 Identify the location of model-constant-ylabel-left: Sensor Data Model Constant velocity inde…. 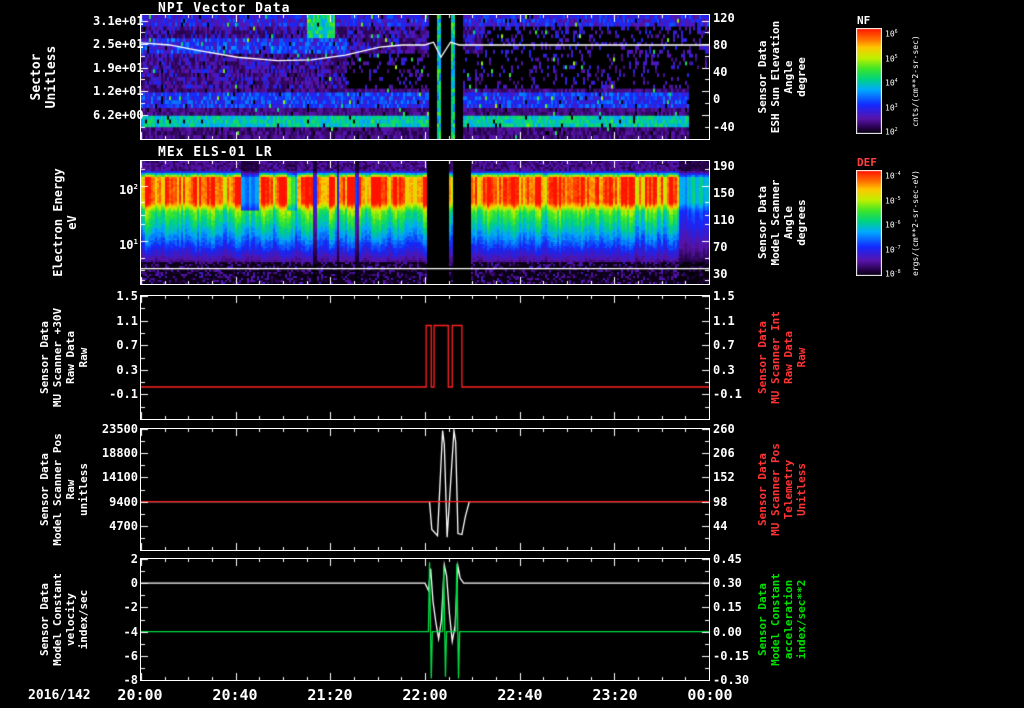
(64, 619).